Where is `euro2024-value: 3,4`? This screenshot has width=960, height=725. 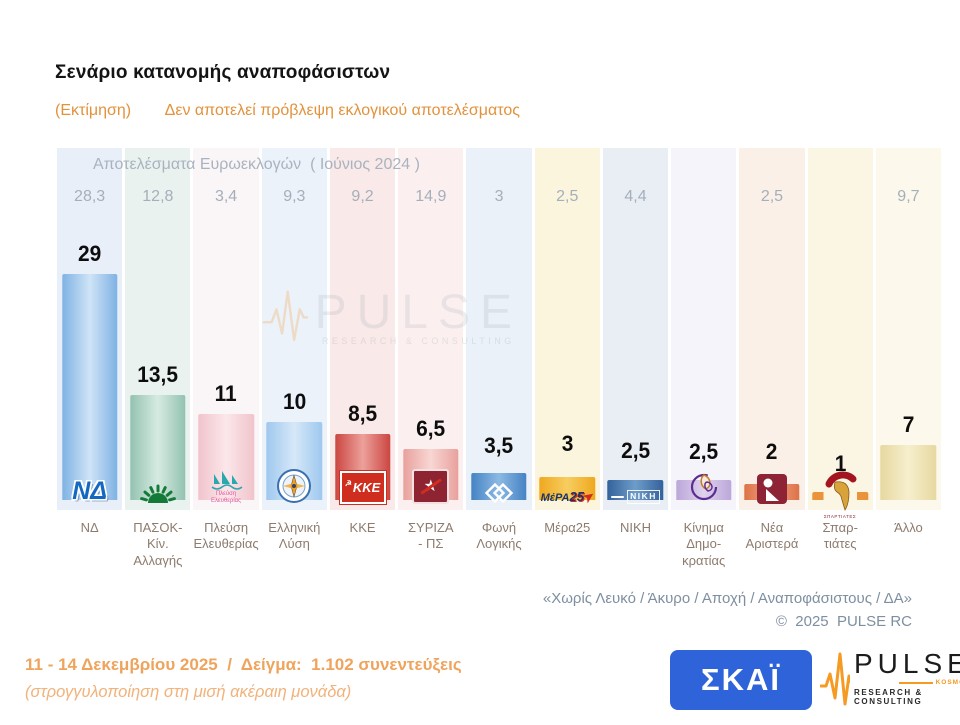 euro2024-value: 3,4 is located at coordinates (226, 196).